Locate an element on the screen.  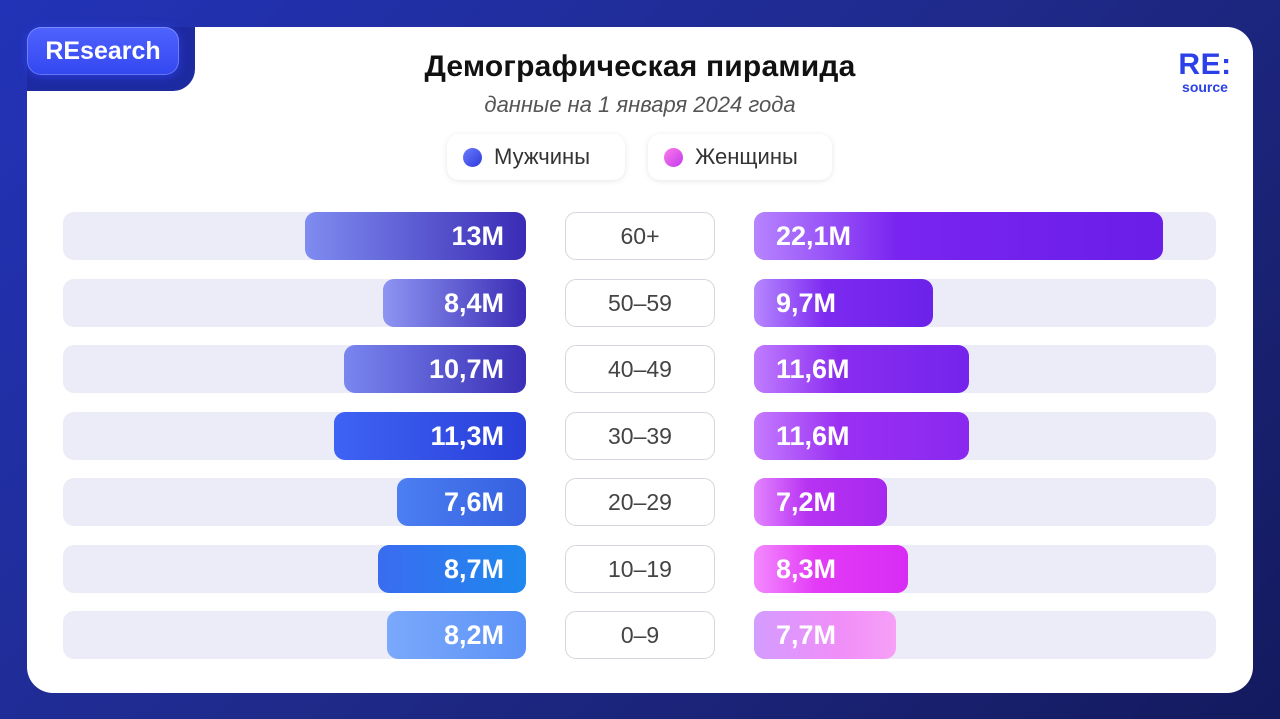
chart-subtitle: данные на 1 января 2024 года is located at coordinates (640, 104).